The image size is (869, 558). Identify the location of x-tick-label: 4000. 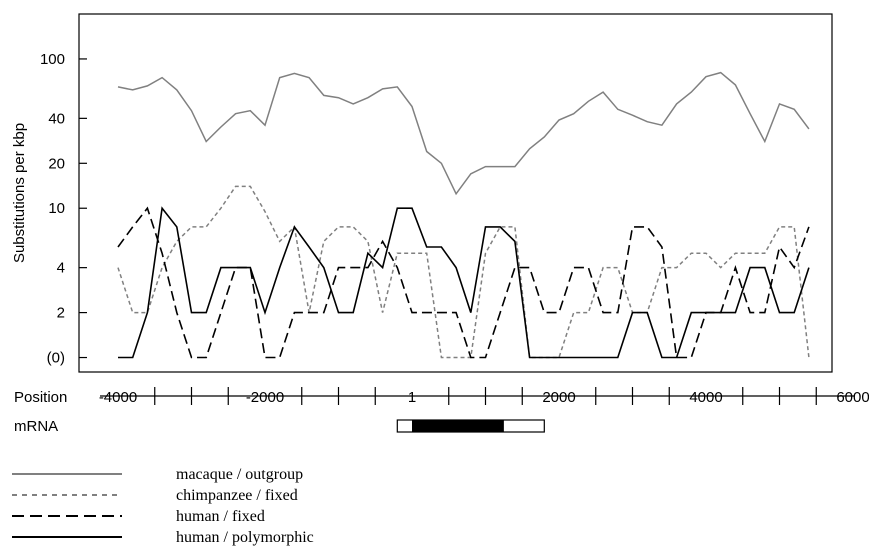
(705, 397).